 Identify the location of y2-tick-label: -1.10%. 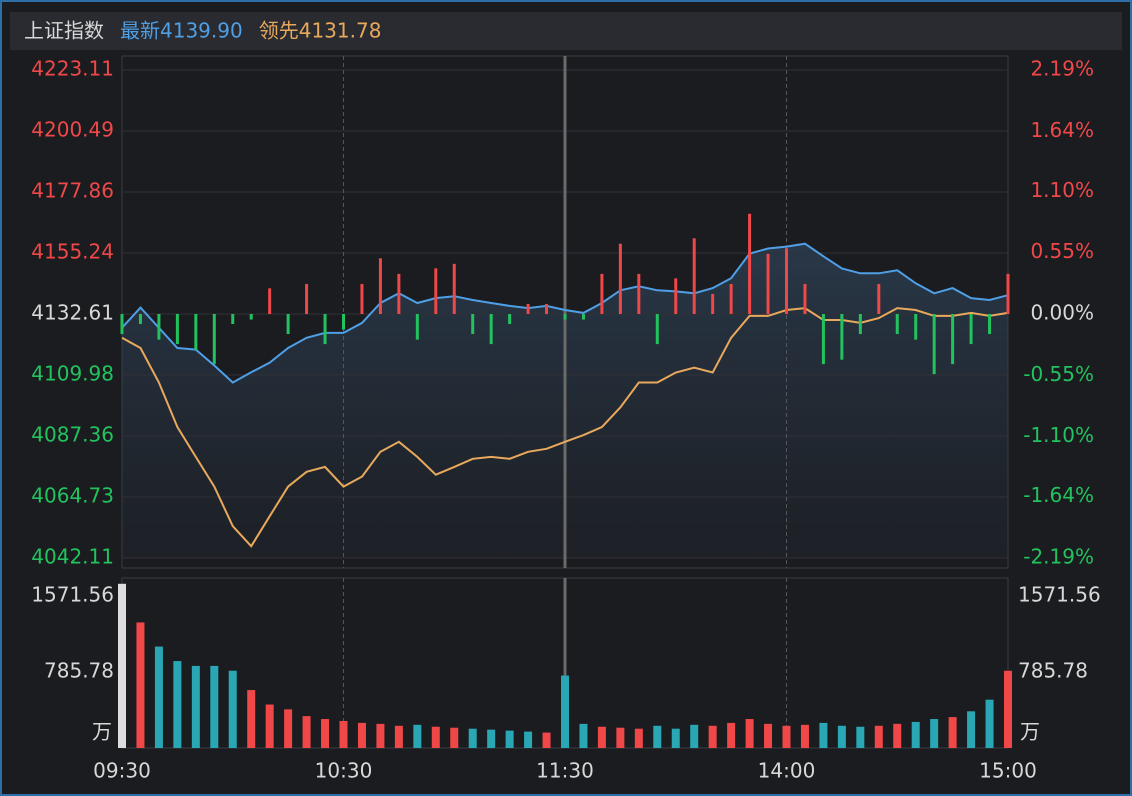
(1058, 435).